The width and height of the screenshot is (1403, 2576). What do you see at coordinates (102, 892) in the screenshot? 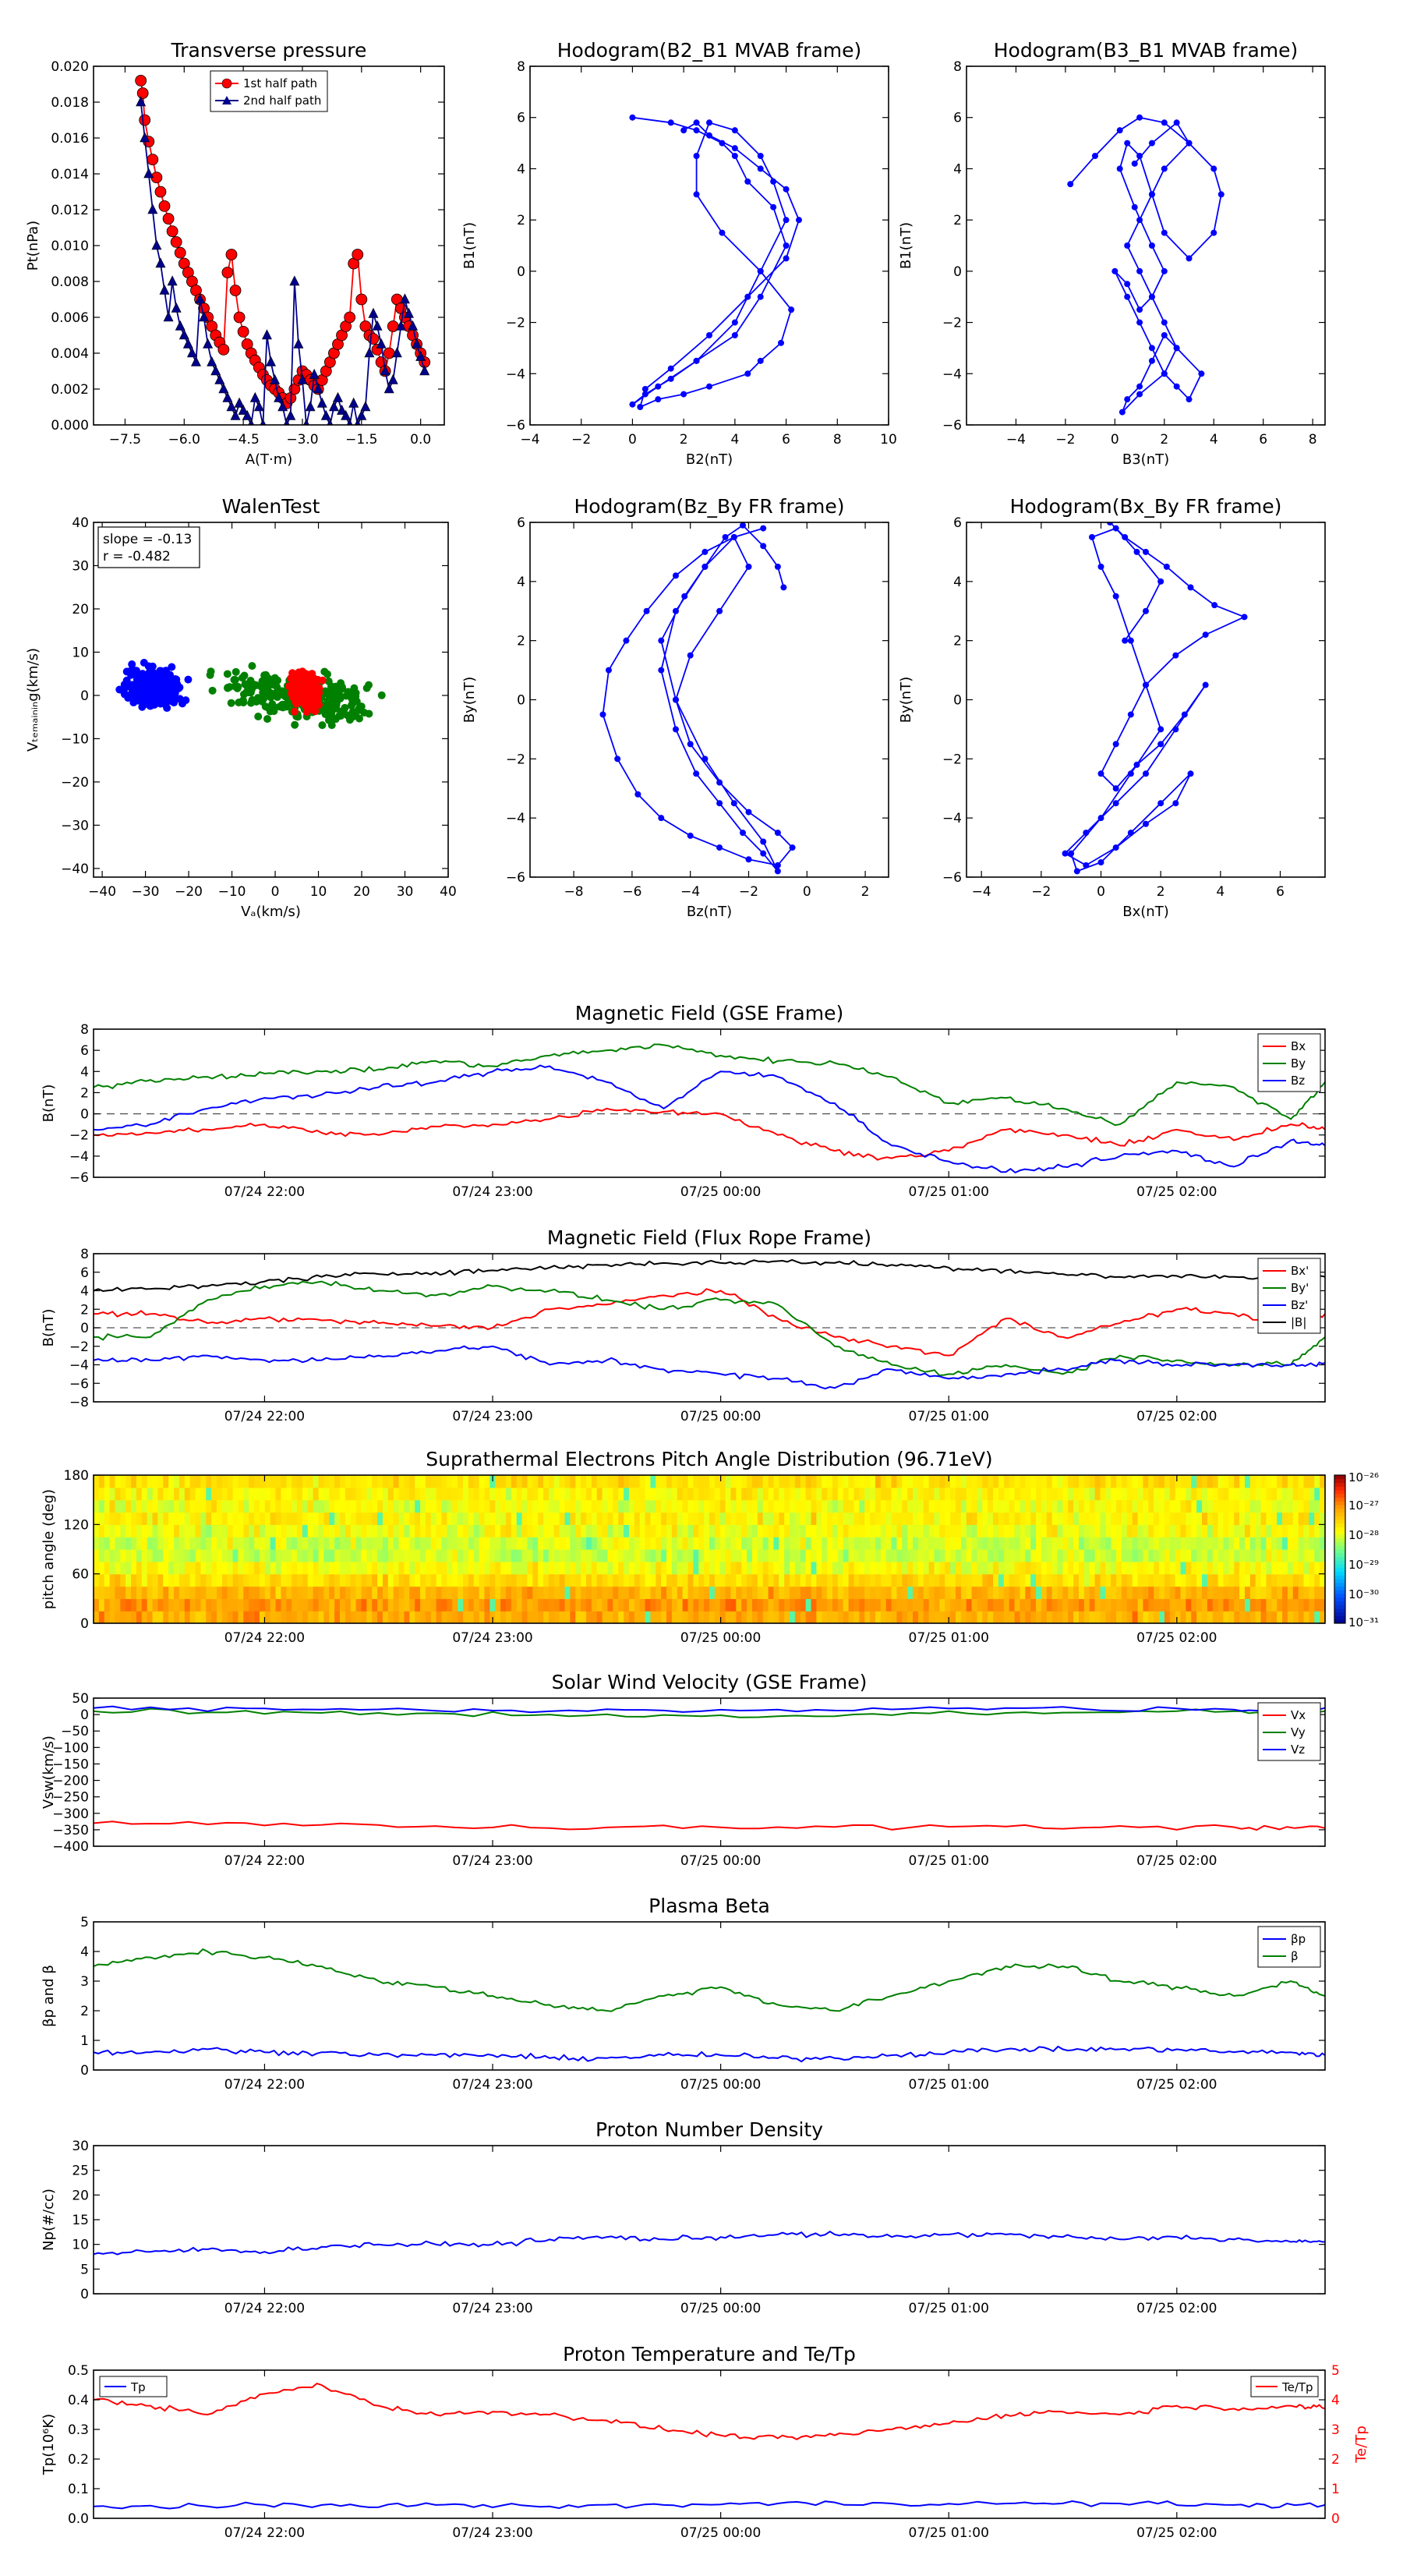
I see `walen-test-xtick-label: −40` at bounding box center [102, 892].